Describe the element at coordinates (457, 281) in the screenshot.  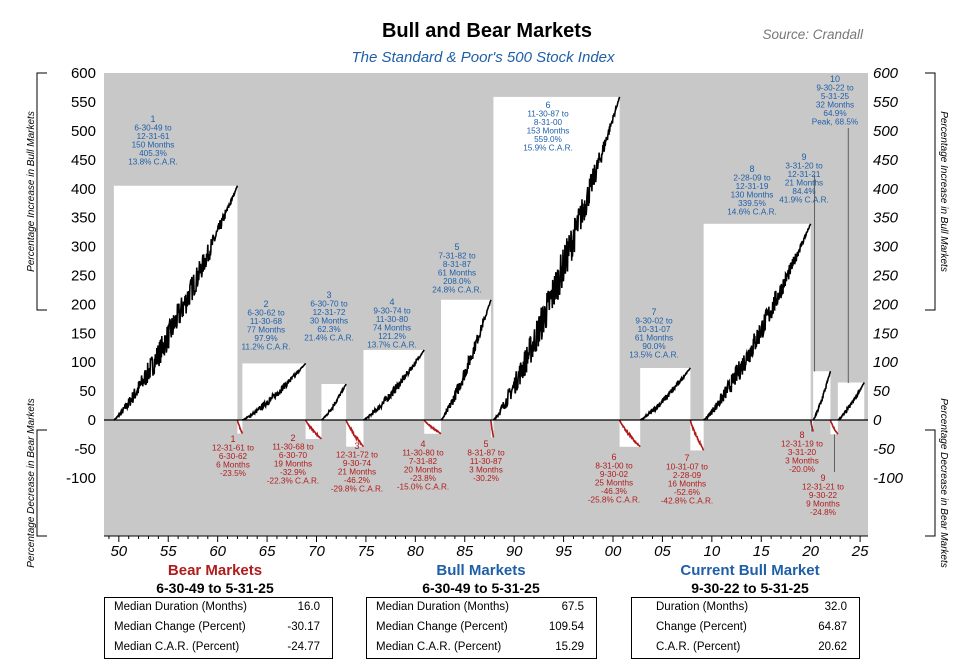
I see `bull-label-text: 208.0%` at that location.